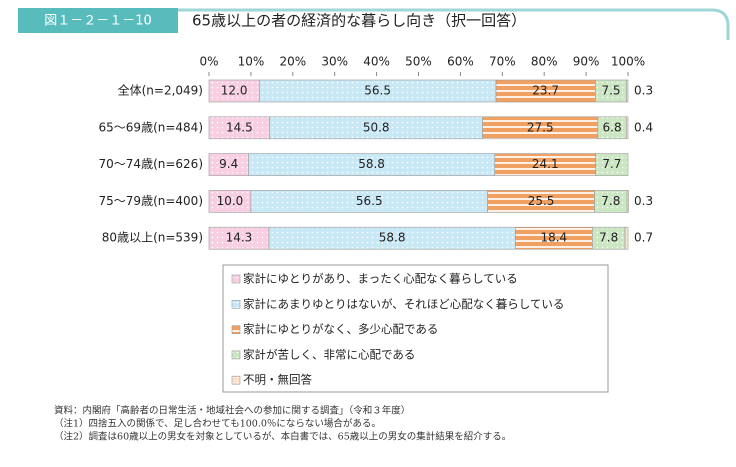 The height and width of the screenshot is (467, 736). What do you see at coordinates (612, 127) in the screenshot?
I see `data-label: 6.8` at bounding box center [612, 127].